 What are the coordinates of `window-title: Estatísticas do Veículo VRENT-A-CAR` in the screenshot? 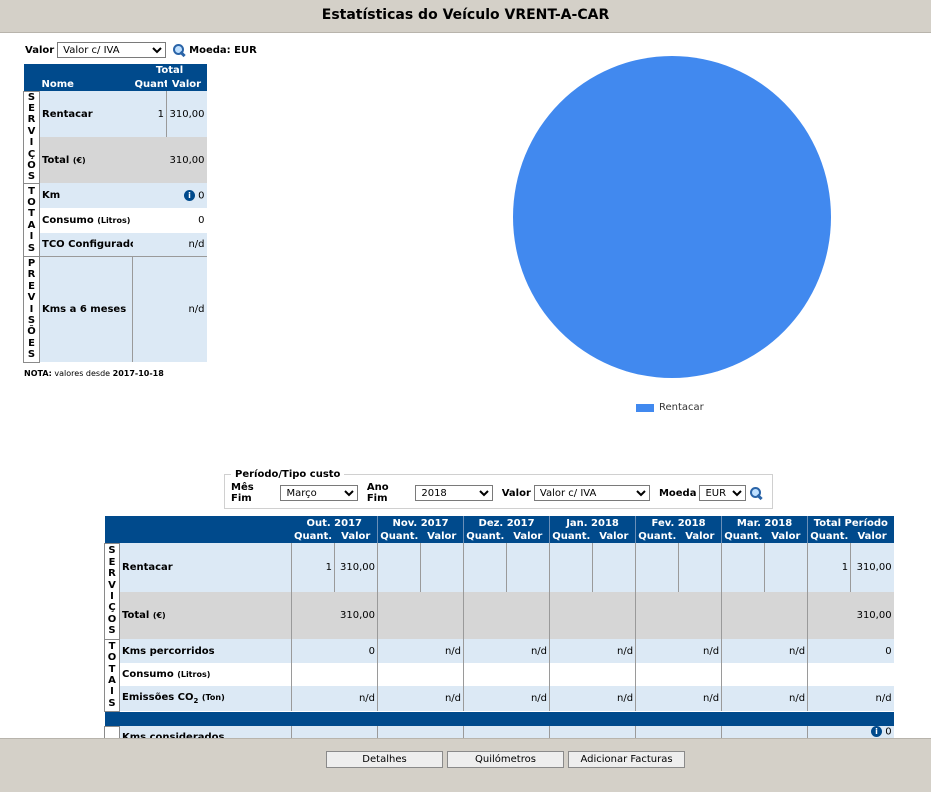 It's located at (465, 16).